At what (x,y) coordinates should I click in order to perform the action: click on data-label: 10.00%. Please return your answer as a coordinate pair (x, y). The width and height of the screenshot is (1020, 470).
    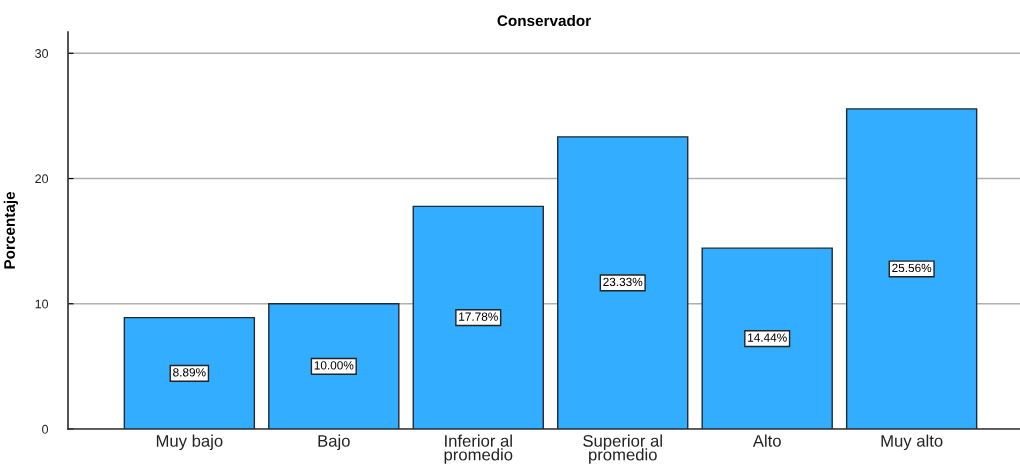
    Looking at the image, I should click on (334, 365).